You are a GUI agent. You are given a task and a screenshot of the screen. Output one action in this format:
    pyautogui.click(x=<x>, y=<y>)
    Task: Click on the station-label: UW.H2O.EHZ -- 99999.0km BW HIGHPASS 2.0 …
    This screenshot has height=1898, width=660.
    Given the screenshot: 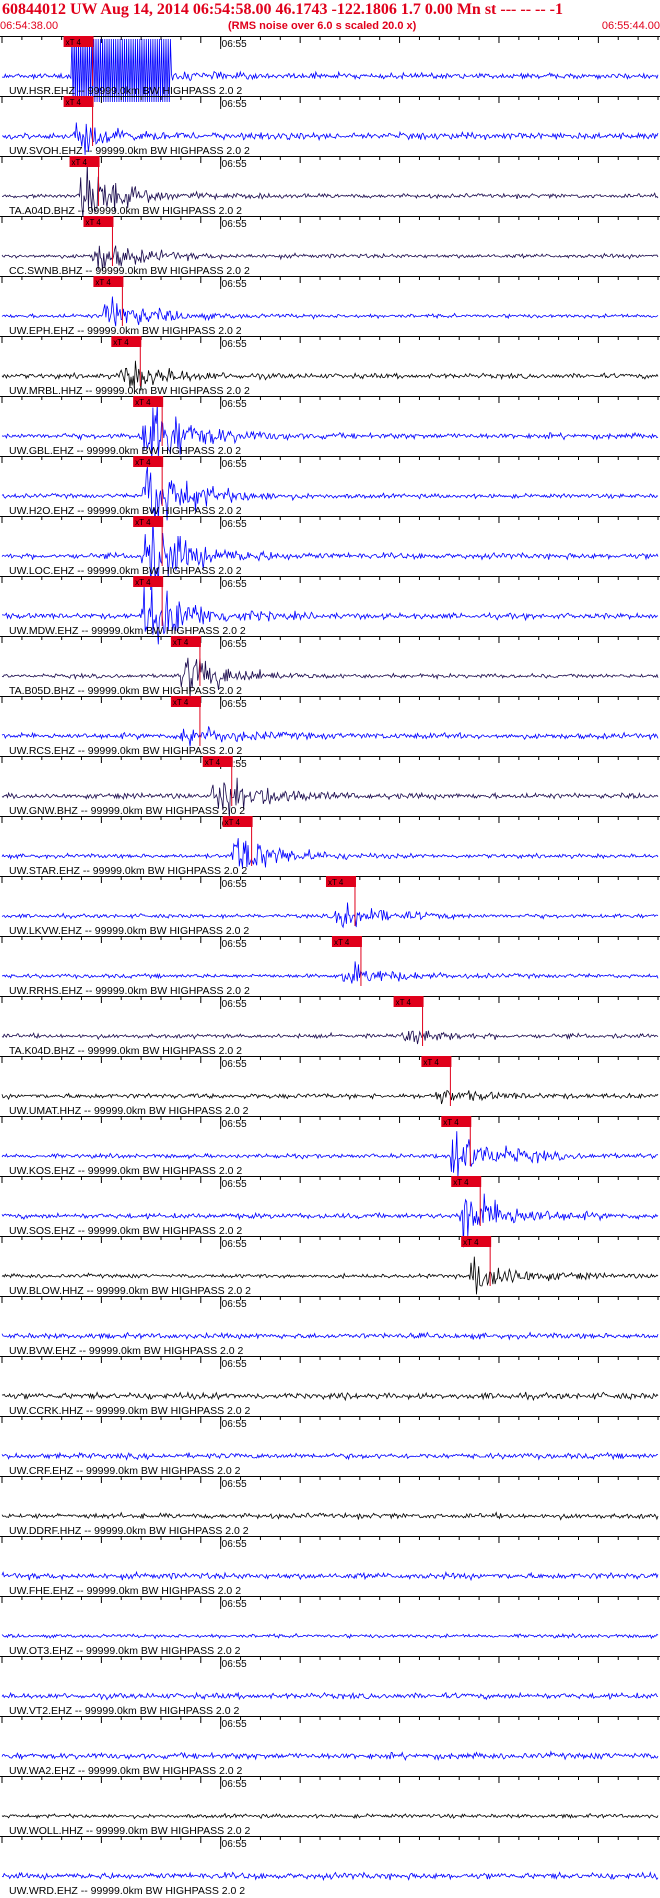 What is the action you would take?
    pyautogui.click(x=125, y=511)
    